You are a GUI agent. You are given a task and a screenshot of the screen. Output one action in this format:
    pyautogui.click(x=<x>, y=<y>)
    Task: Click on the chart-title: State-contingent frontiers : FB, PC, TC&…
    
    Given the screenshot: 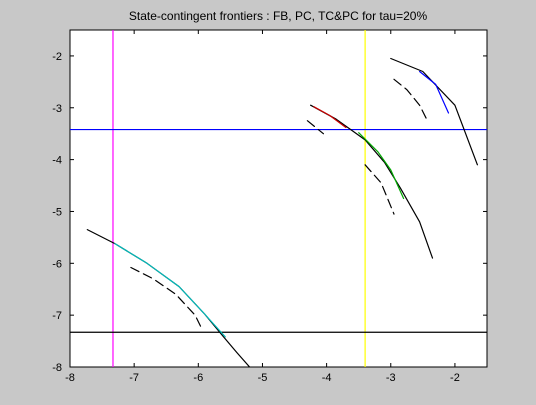 What is the action you would take?
    pyautogui.click(x=278, y=16)
    